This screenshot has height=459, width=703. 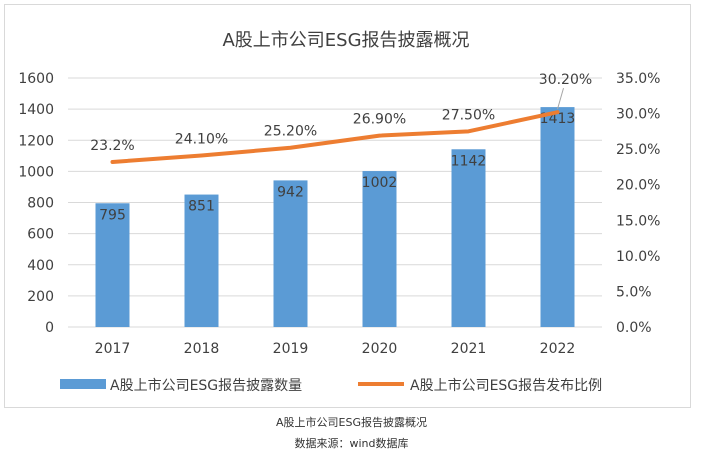 What do you see at coordinates (469, 161) in the screenshot?
I see `bar-data-label: 1142` at bounding box center [469, 161].